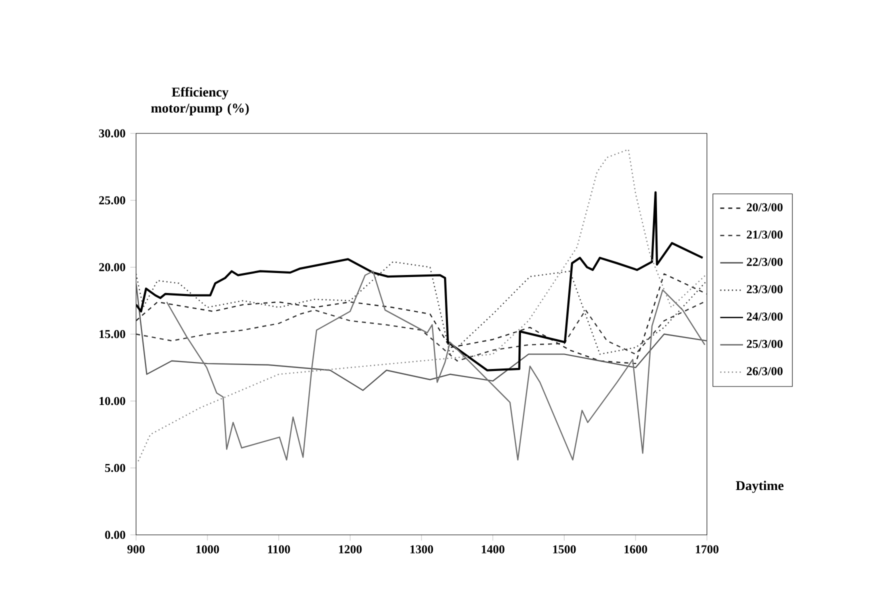 This screenshot has height=614, width=871. What do you see at coordinates (764, 371) in the screenshot?
I see `legend-label: 26/3/00` at bounding box center [764, 371].